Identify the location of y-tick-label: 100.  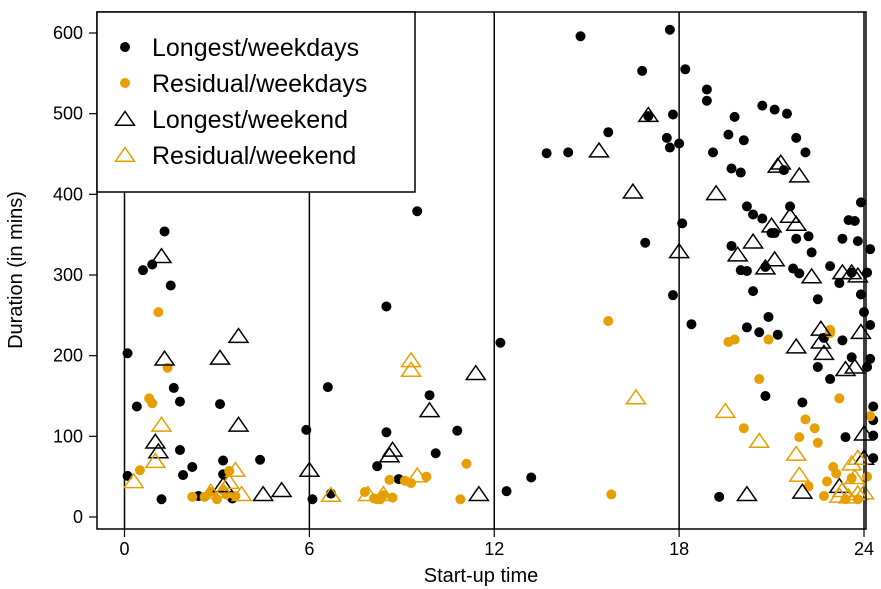
(68, 436).